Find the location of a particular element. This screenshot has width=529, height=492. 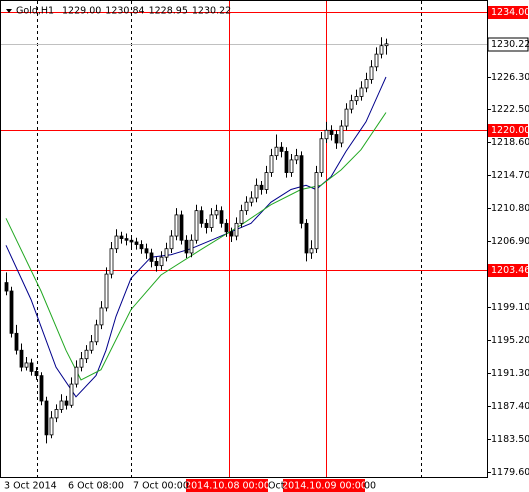

header-value: 1229.00 is located at coordinates (81, 11).